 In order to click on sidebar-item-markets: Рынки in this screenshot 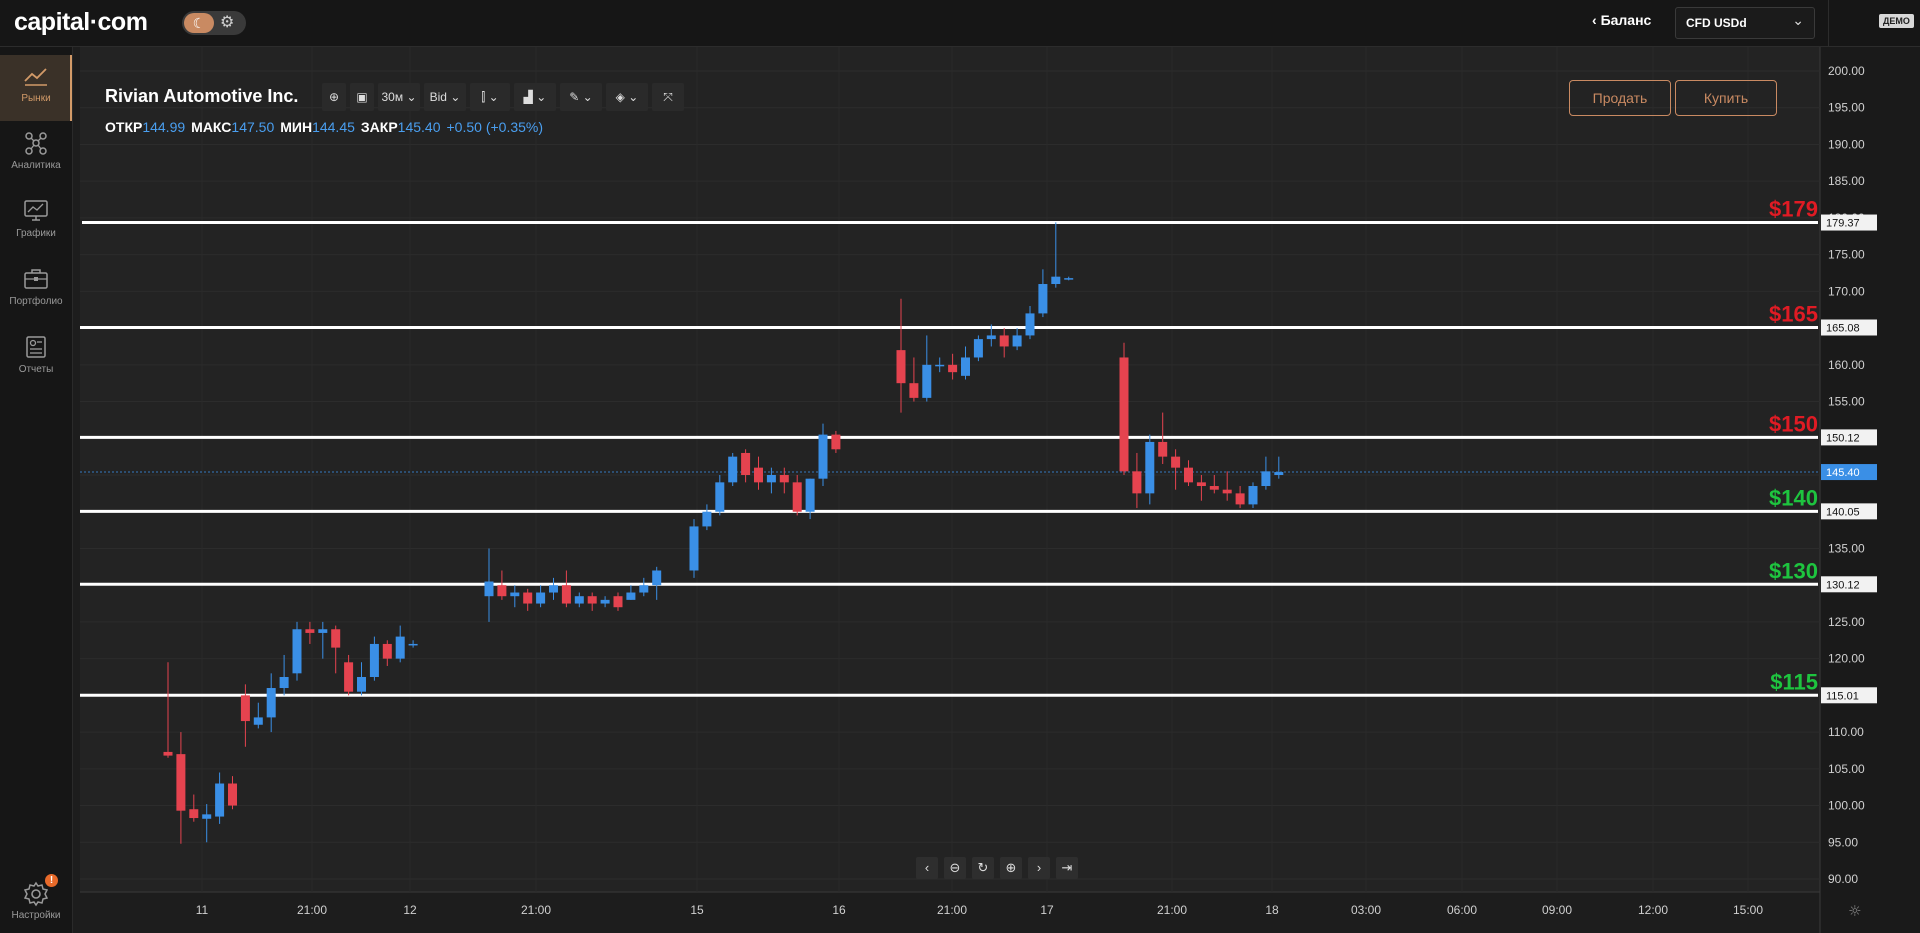, I will do `click(36, 88)`.